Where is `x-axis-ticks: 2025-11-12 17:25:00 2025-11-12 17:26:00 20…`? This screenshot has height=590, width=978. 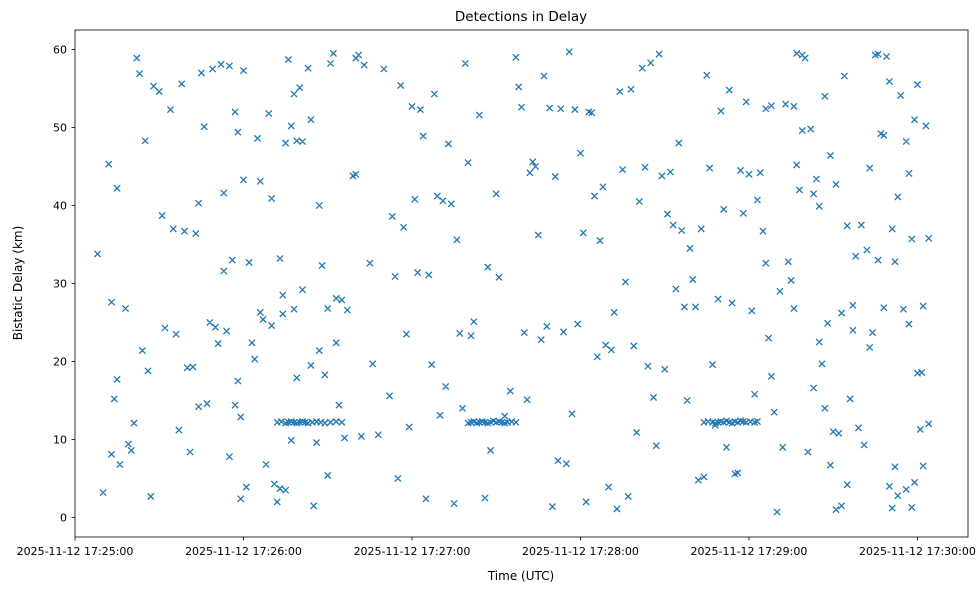
x-axis-ticks: 2025-11-12 17:25:00 2025-11-12 17:26:00 20… is located at coordinates (496, 547).